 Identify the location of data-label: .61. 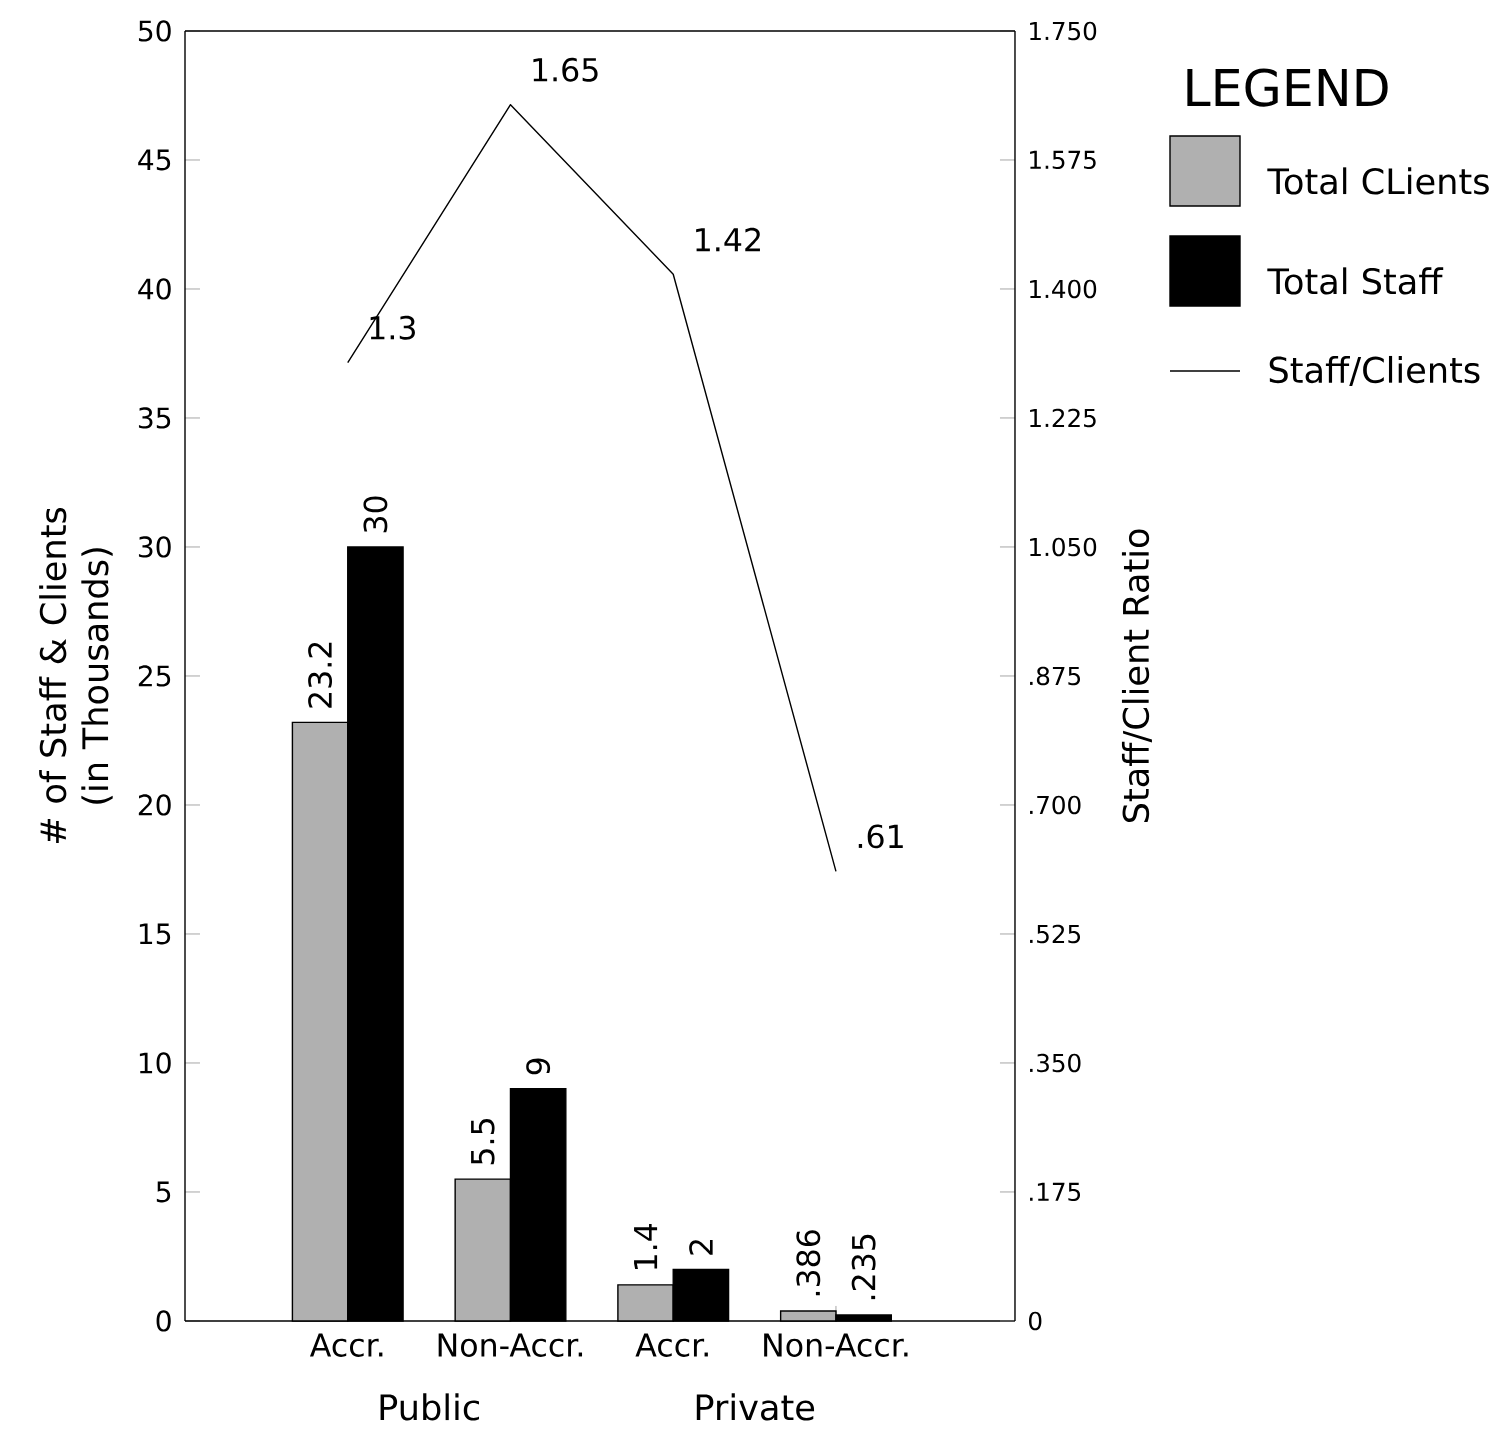
(880, 836).